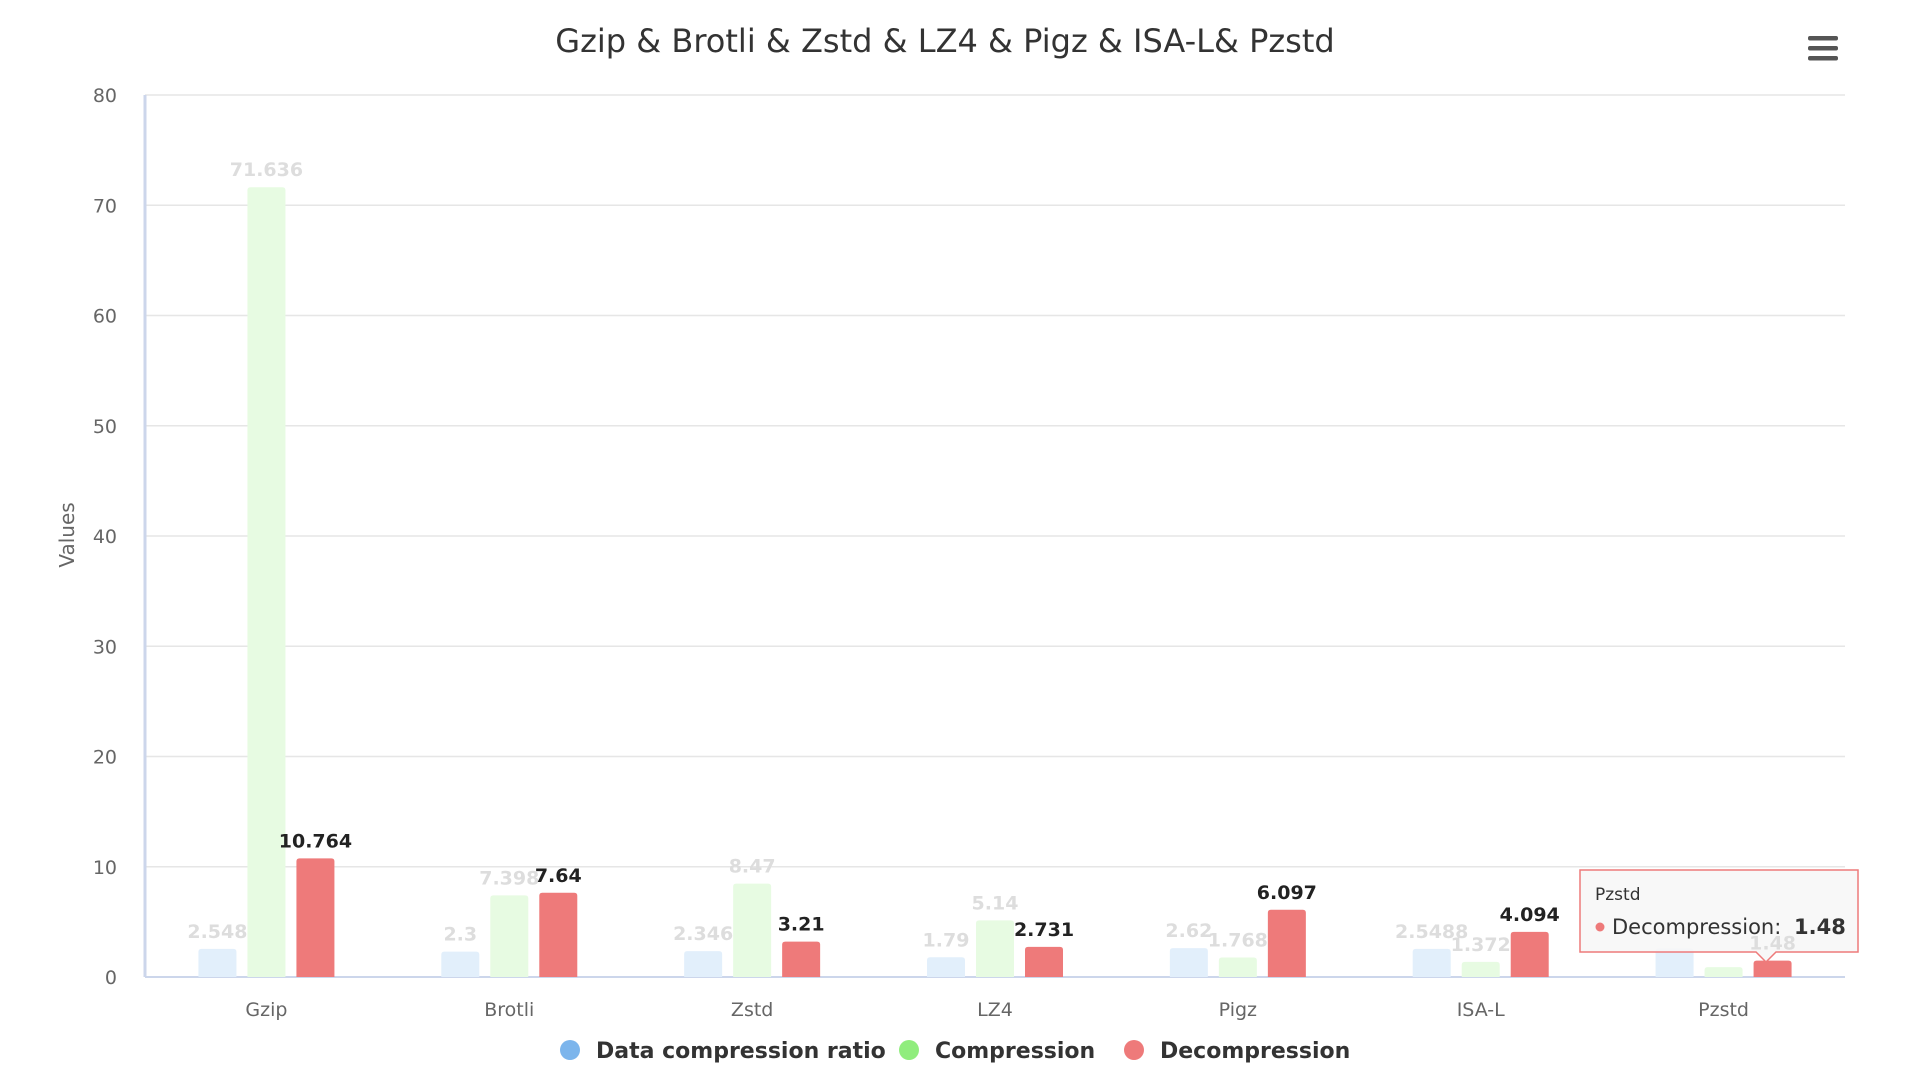 The width and height of the screenshot is (1920, 1065). What do you see at coordinates (1188, 931) in the screenshot?
I see `data-label: 2.62` at bounding box center [1188, 931].